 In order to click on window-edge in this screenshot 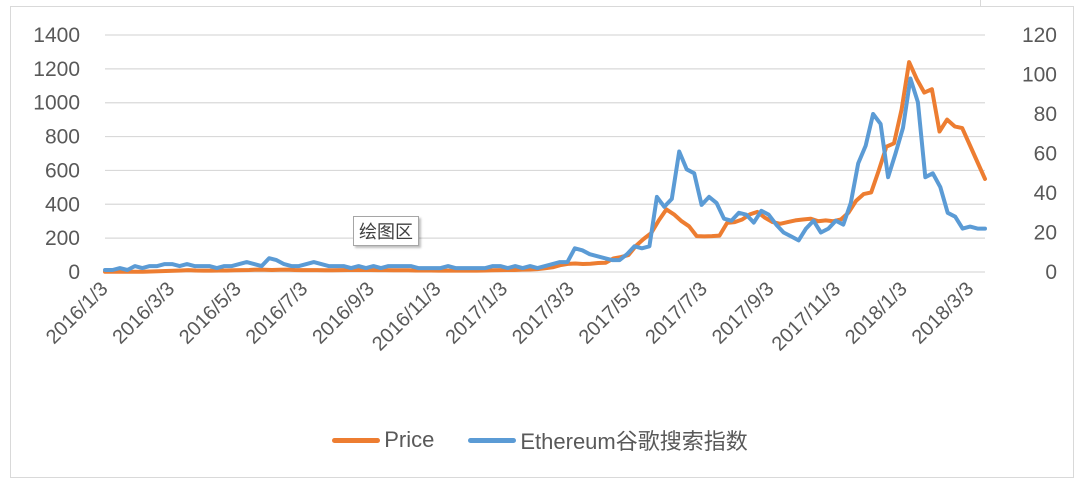, I will do `click(490, 3)`.